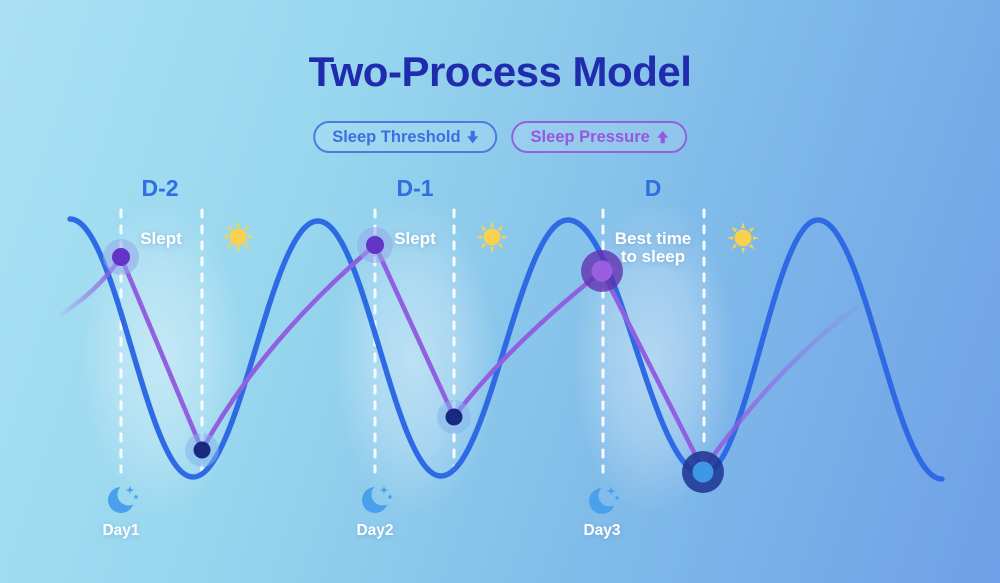 This screenshot has width=1000, height=583. What do you see at coordinates (653, 238) in the screenshot?
I see `annotation-line: Best time` at bounding box center [653, 238].